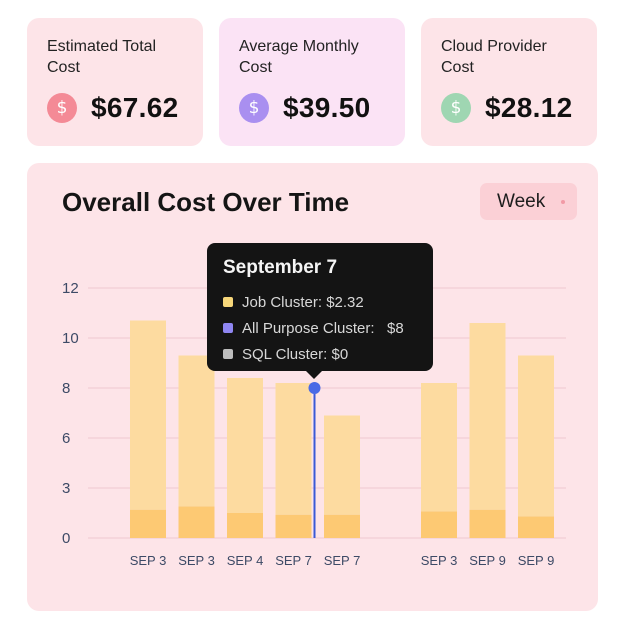  Describe the element at coordinates (295, 354) in the screenshot. I see `tooltip-row-label: SQL Cluster: $0` at that location.